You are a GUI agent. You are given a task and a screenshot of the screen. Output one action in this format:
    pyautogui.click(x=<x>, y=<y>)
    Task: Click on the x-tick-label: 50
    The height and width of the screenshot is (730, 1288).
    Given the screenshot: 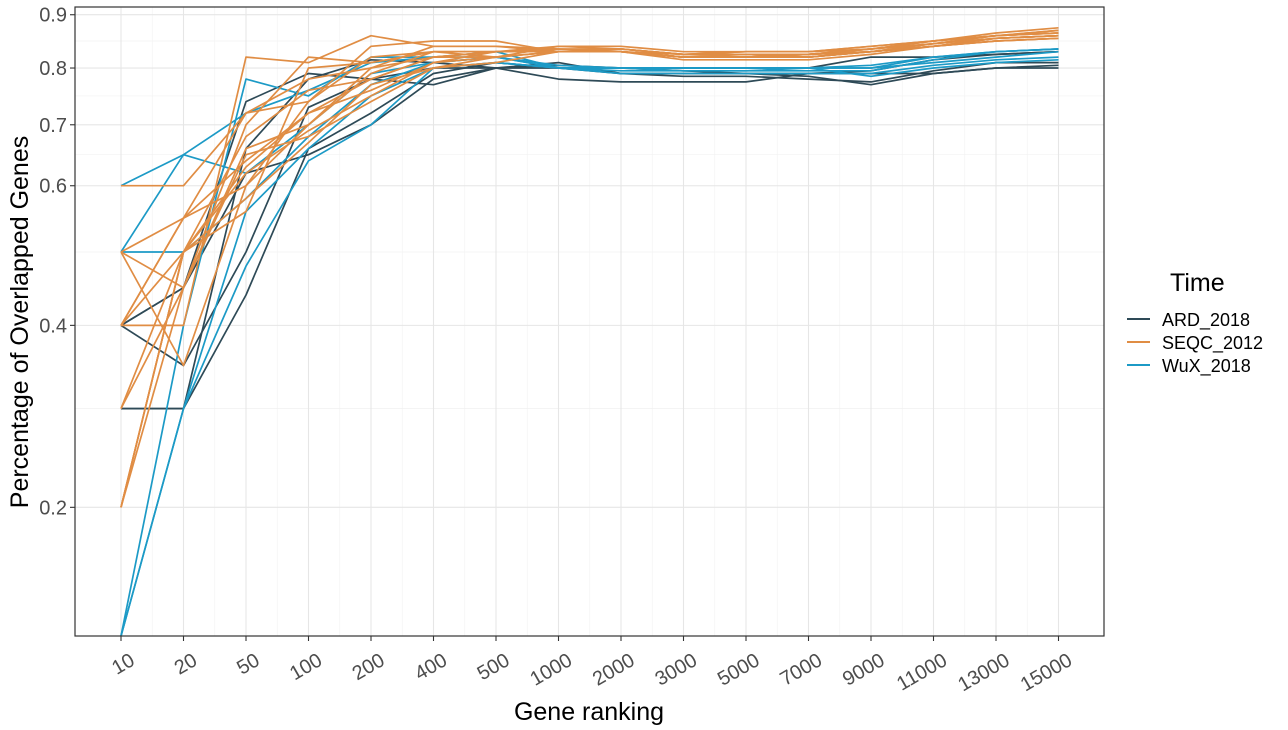 What is the action you would take?
    pyautogui.click(x=248, y=664)
    